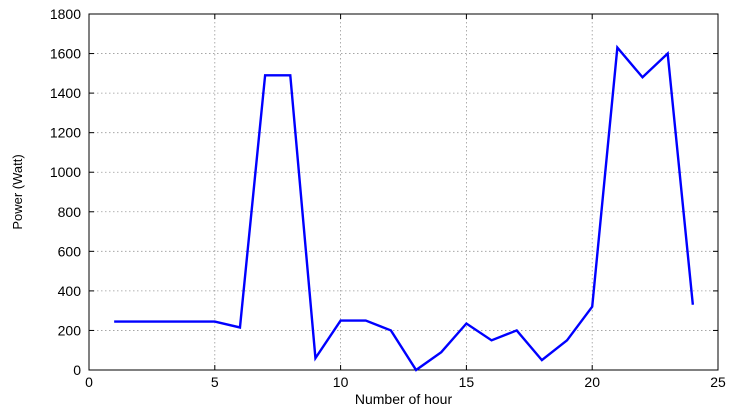 Image resolution: width=730 pixels, height=408 pixels. Describe the element at coordinates (467, 382) in the screenshot. I see `x-tick-label: 15` at that location.